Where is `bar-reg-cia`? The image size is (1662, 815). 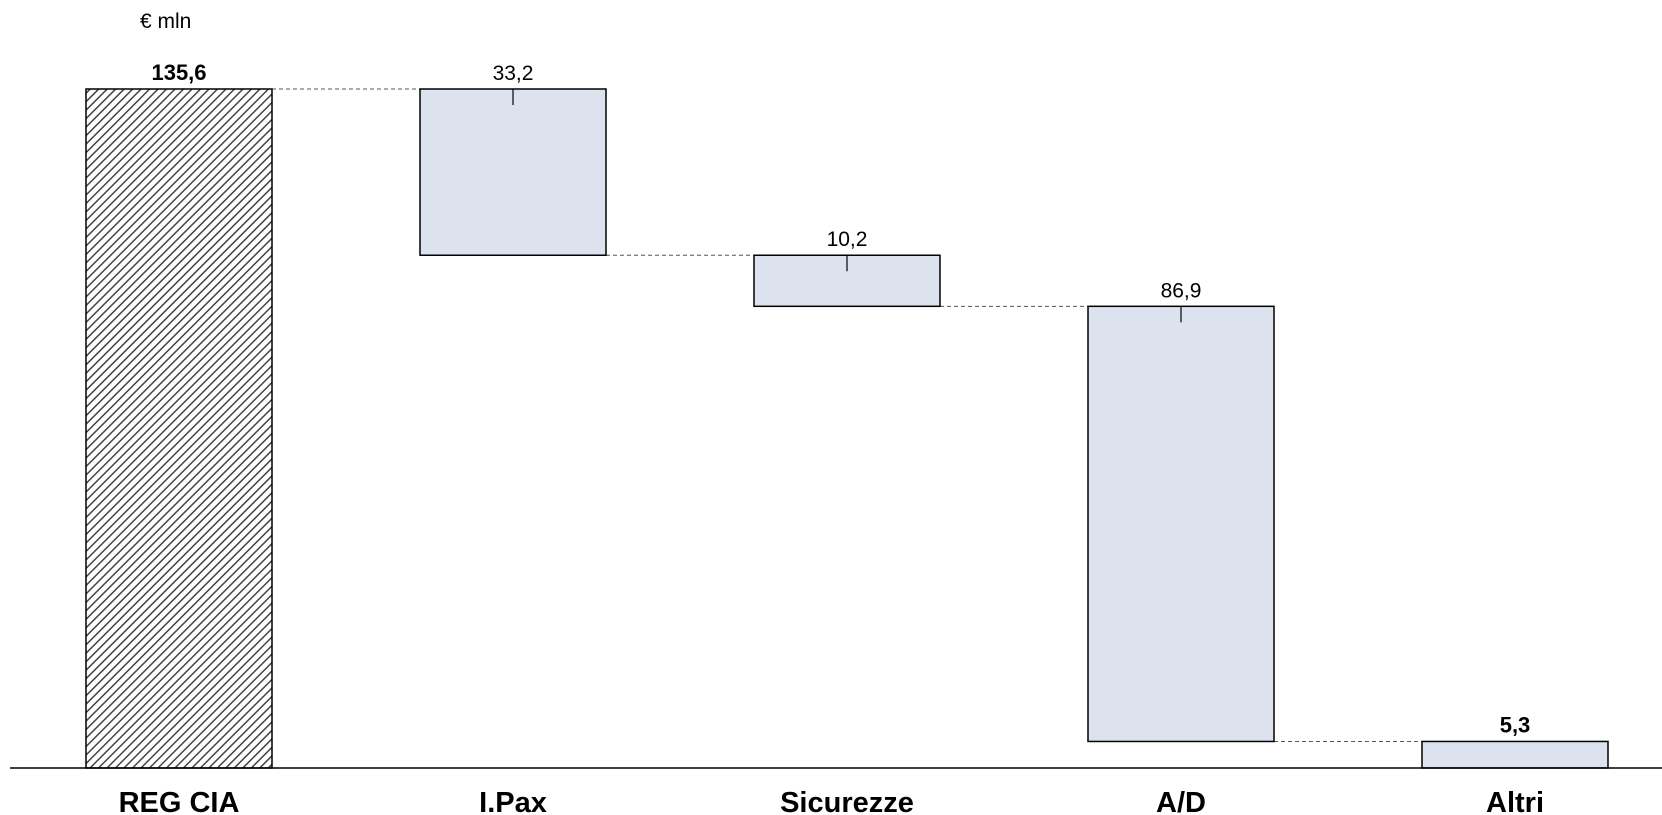 bar-reg-cia is located at coordinates (179, 428).